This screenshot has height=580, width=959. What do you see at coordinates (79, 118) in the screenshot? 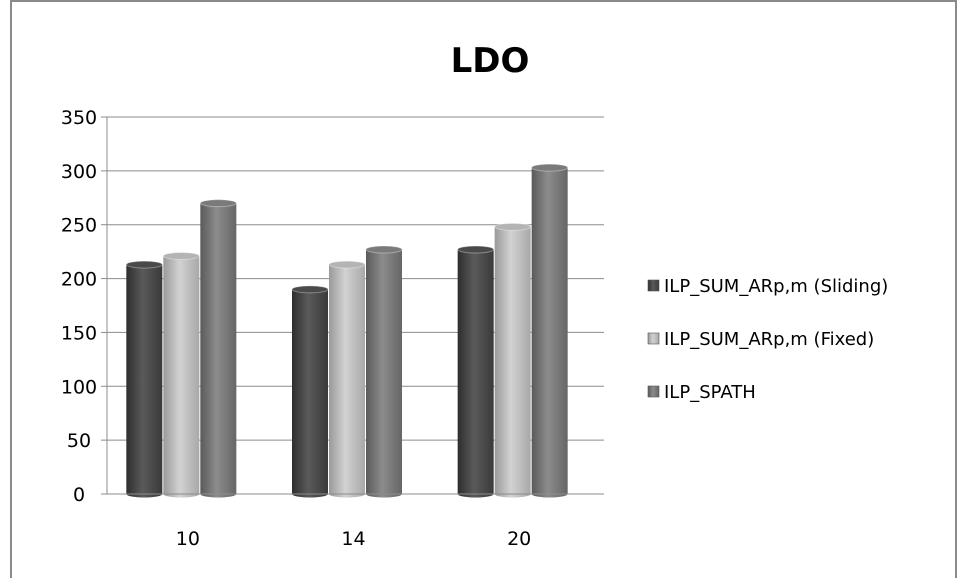
I see `y-tick-label: 350` at bounding box center [79, 118].